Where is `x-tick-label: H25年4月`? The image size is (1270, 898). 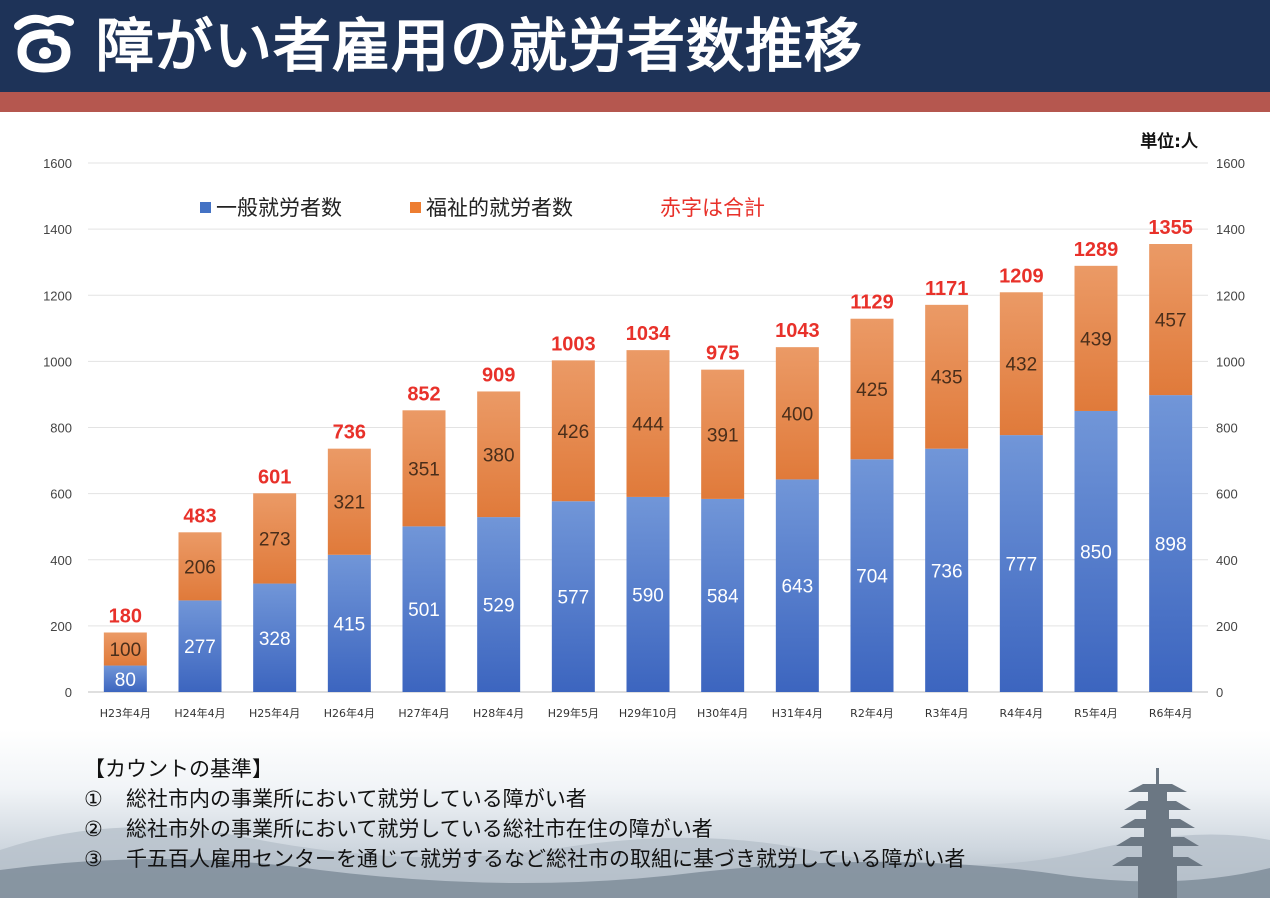 x-tick-label: H25年4月 is located at coordinates (274, 713).